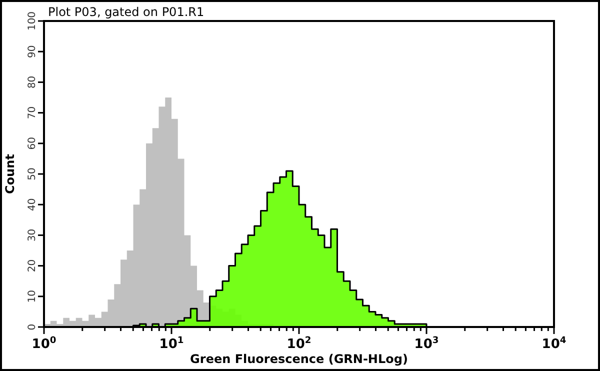 This screenshot has height=371, width=600. What do you see at coordinates (32, 235) in the screenshot?
I see `y-tick-label: 30` at bounding box center [32, 235].